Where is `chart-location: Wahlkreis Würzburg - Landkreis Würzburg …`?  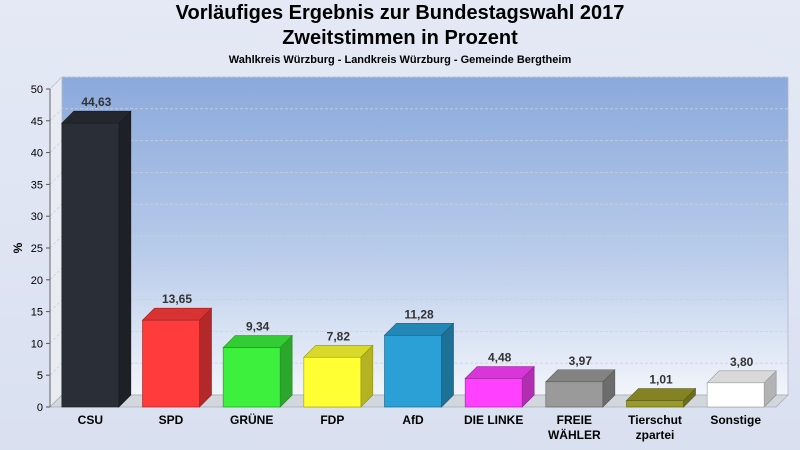 chart-location: Wahlkreis Würzburg - Landkreis Würzburg … is located at coordinates (400, 60).